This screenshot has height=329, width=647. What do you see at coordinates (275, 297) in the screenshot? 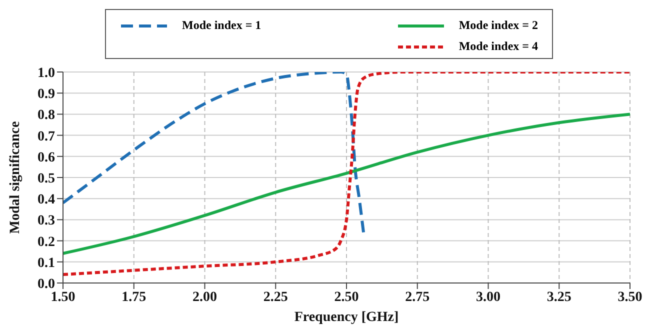
I see `x-tick-label: 2.25` at bounding box center [275, 297].